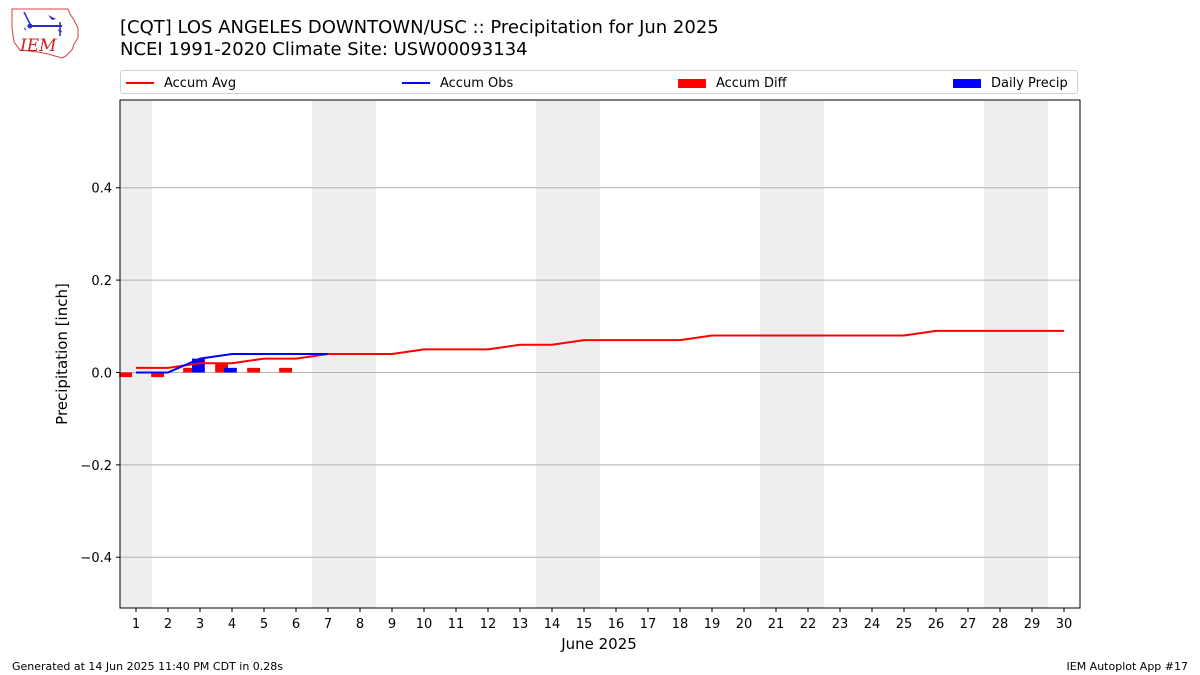  I want to click on legend-label-accum-obs: Accum Obs, so click(477, 83).